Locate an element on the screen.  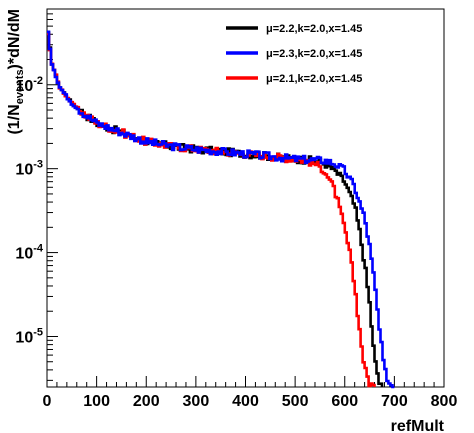
y-axis-title: (1/Nevents)*dN/dM is located at coordinates (16, 72).